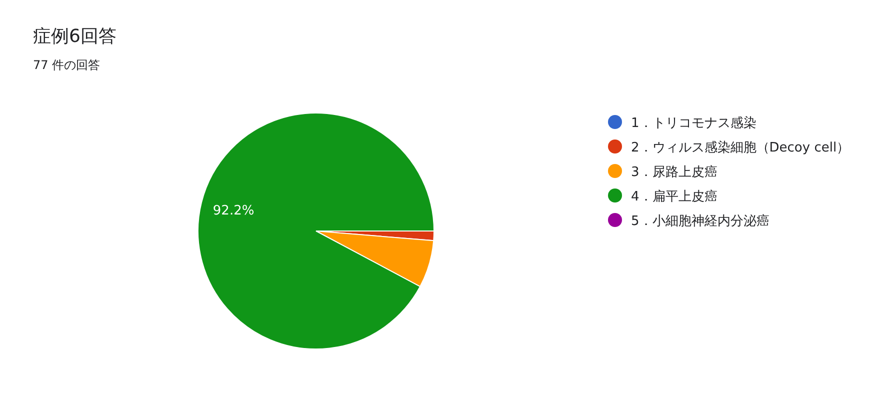  What do you see at coordinates (66, 65) in the screenshot?
I see `subtitle: 77 件の回答` at bounding box center [66, 65].